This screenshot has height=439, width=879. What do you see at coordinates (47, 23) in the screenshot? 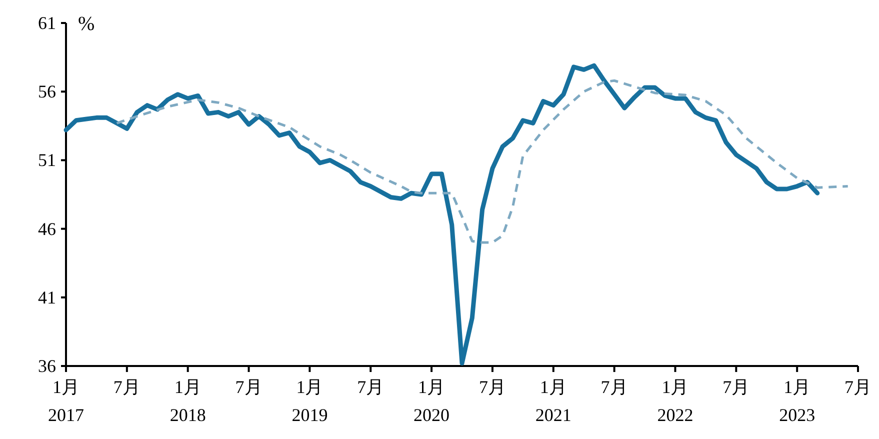
I see `y-tick-label: 61` at bounding box center [47, 23].